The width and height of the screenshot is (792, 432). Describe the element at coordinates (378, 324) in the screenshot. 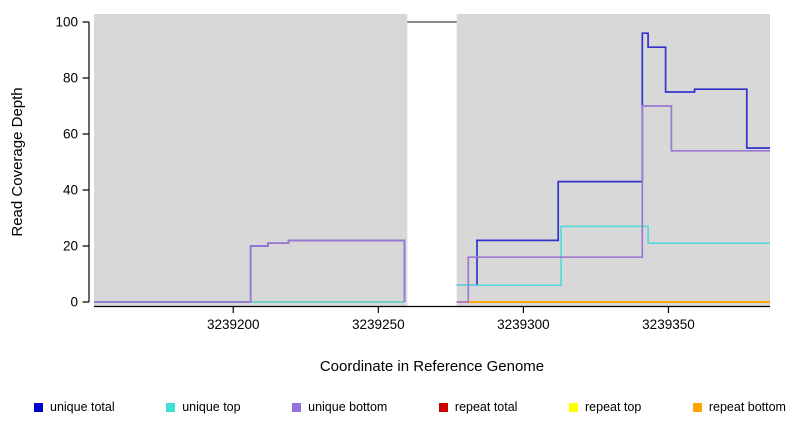

I see `x-tick-label: 3239250` at that location.